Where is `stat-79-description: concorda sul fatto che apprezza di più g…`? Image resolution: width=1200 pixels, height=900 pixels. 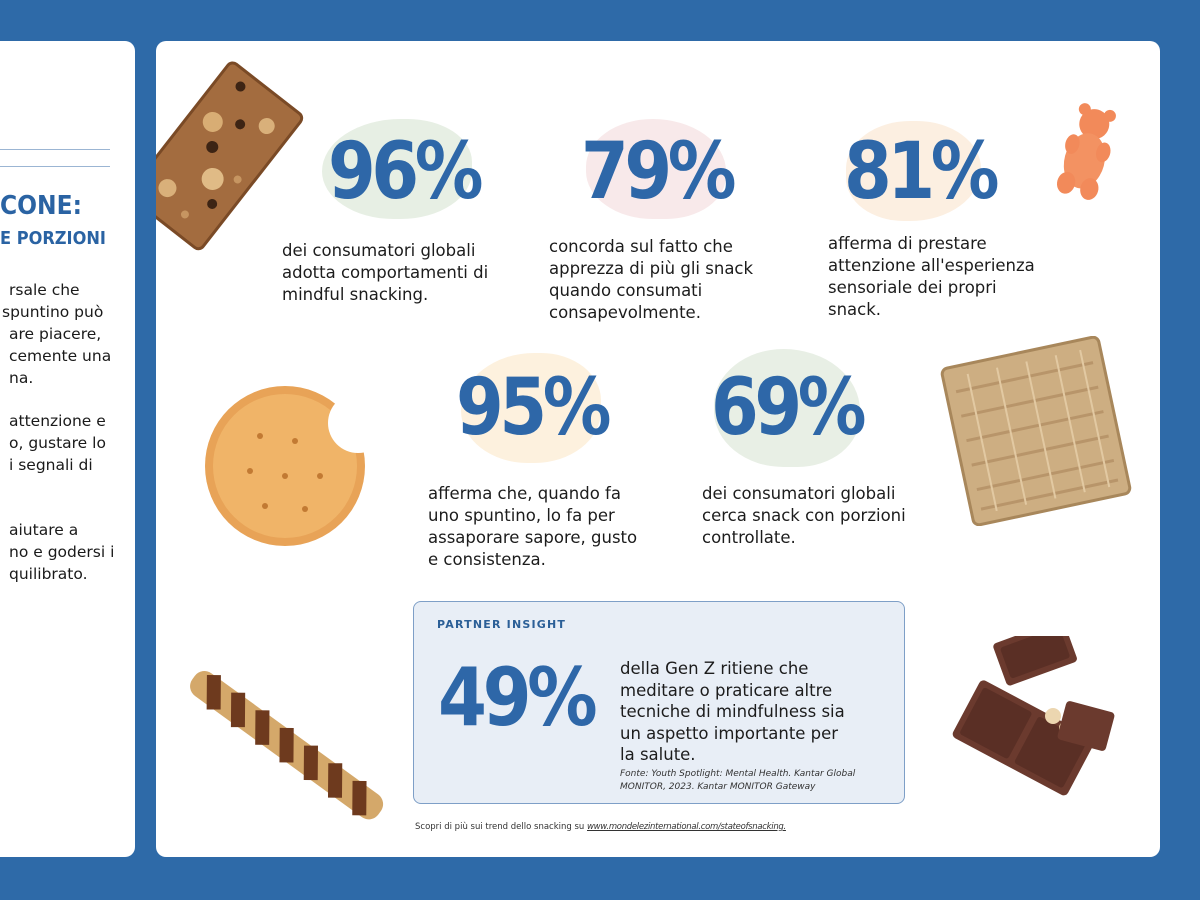 stat-79-description: concorda sul fatto che apprezza di più g… is located at coordinates (651, 279).